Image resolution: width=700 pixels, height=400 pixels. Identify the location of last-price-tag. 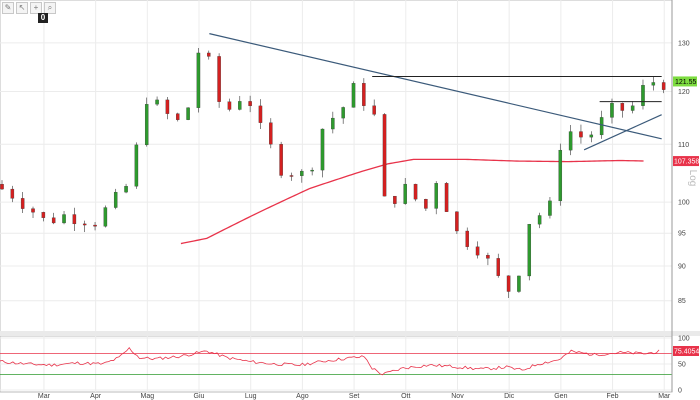
(685, 81).